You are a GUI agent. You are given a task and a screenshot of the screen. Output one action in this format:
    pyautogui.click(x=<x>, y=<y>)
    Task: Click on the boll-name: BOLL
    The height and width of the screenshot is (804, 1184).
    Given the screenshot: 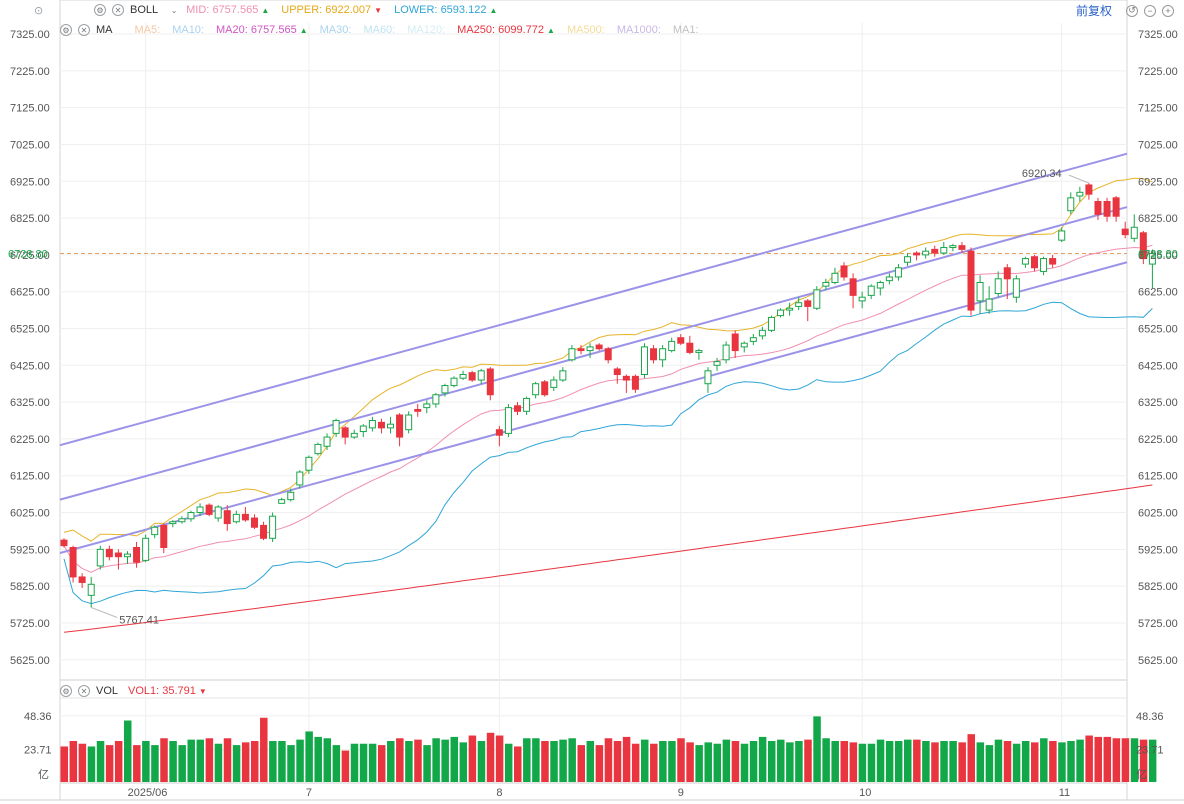 What is the action you would take?
    pyautogui.click(x=144, y=10)
    